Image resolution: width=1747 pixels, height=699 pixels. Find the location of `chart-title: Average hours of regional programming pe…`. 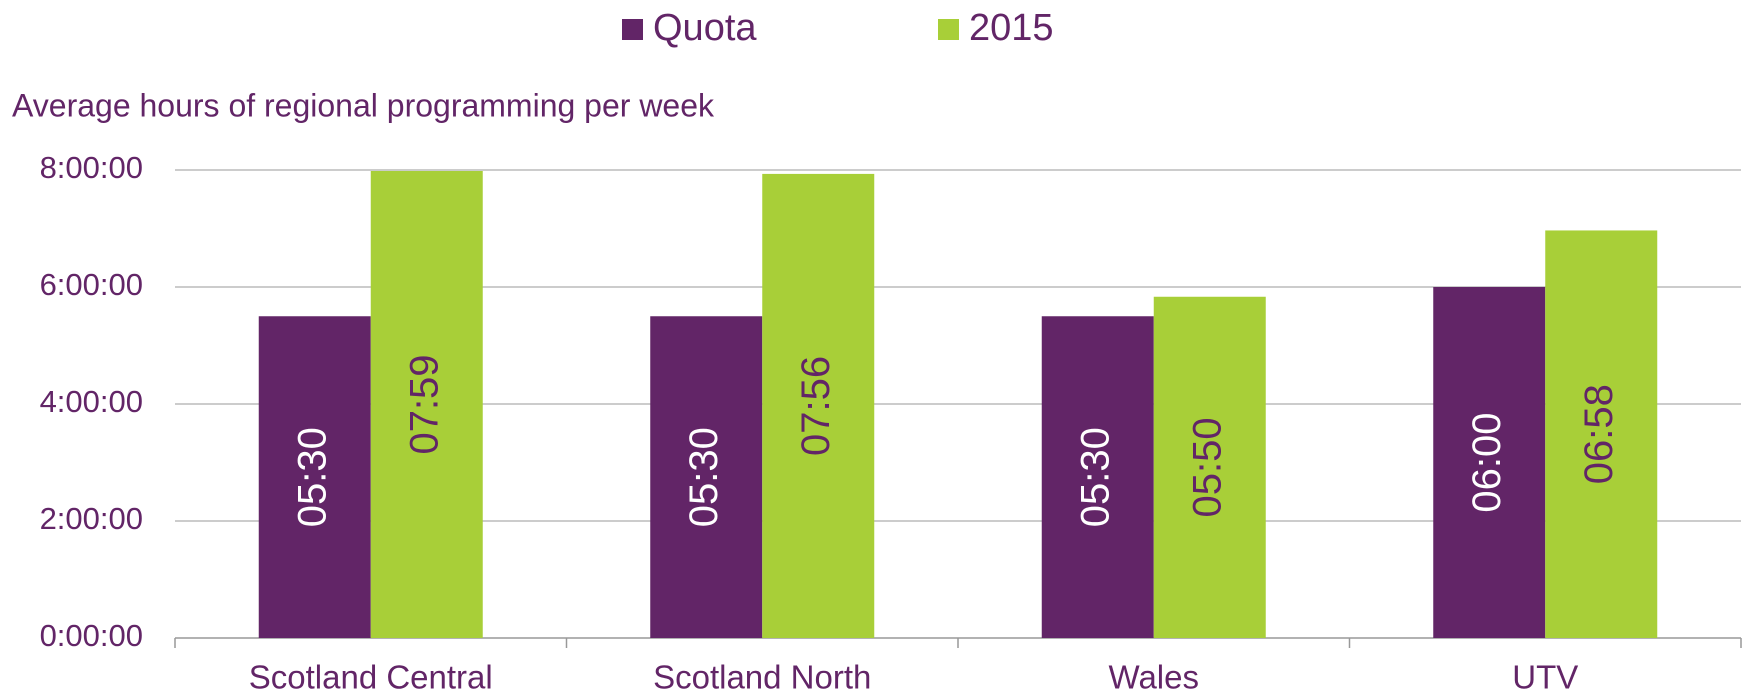

chart-title: Average hours of regional programming pe… is located at coordinates (363, 105).